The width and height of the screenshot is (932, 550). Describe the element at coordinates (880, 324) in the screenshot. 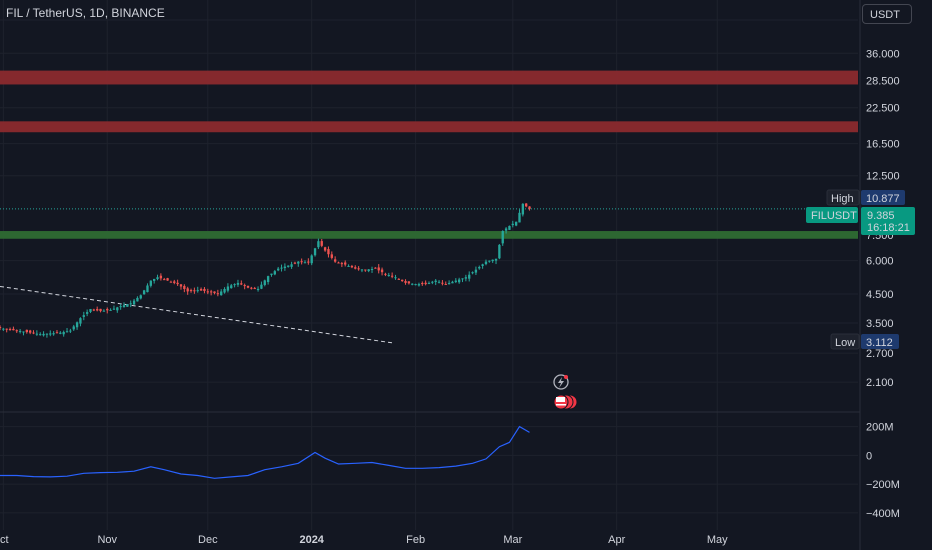

I see `y-tick-label: 3.500` at that location.